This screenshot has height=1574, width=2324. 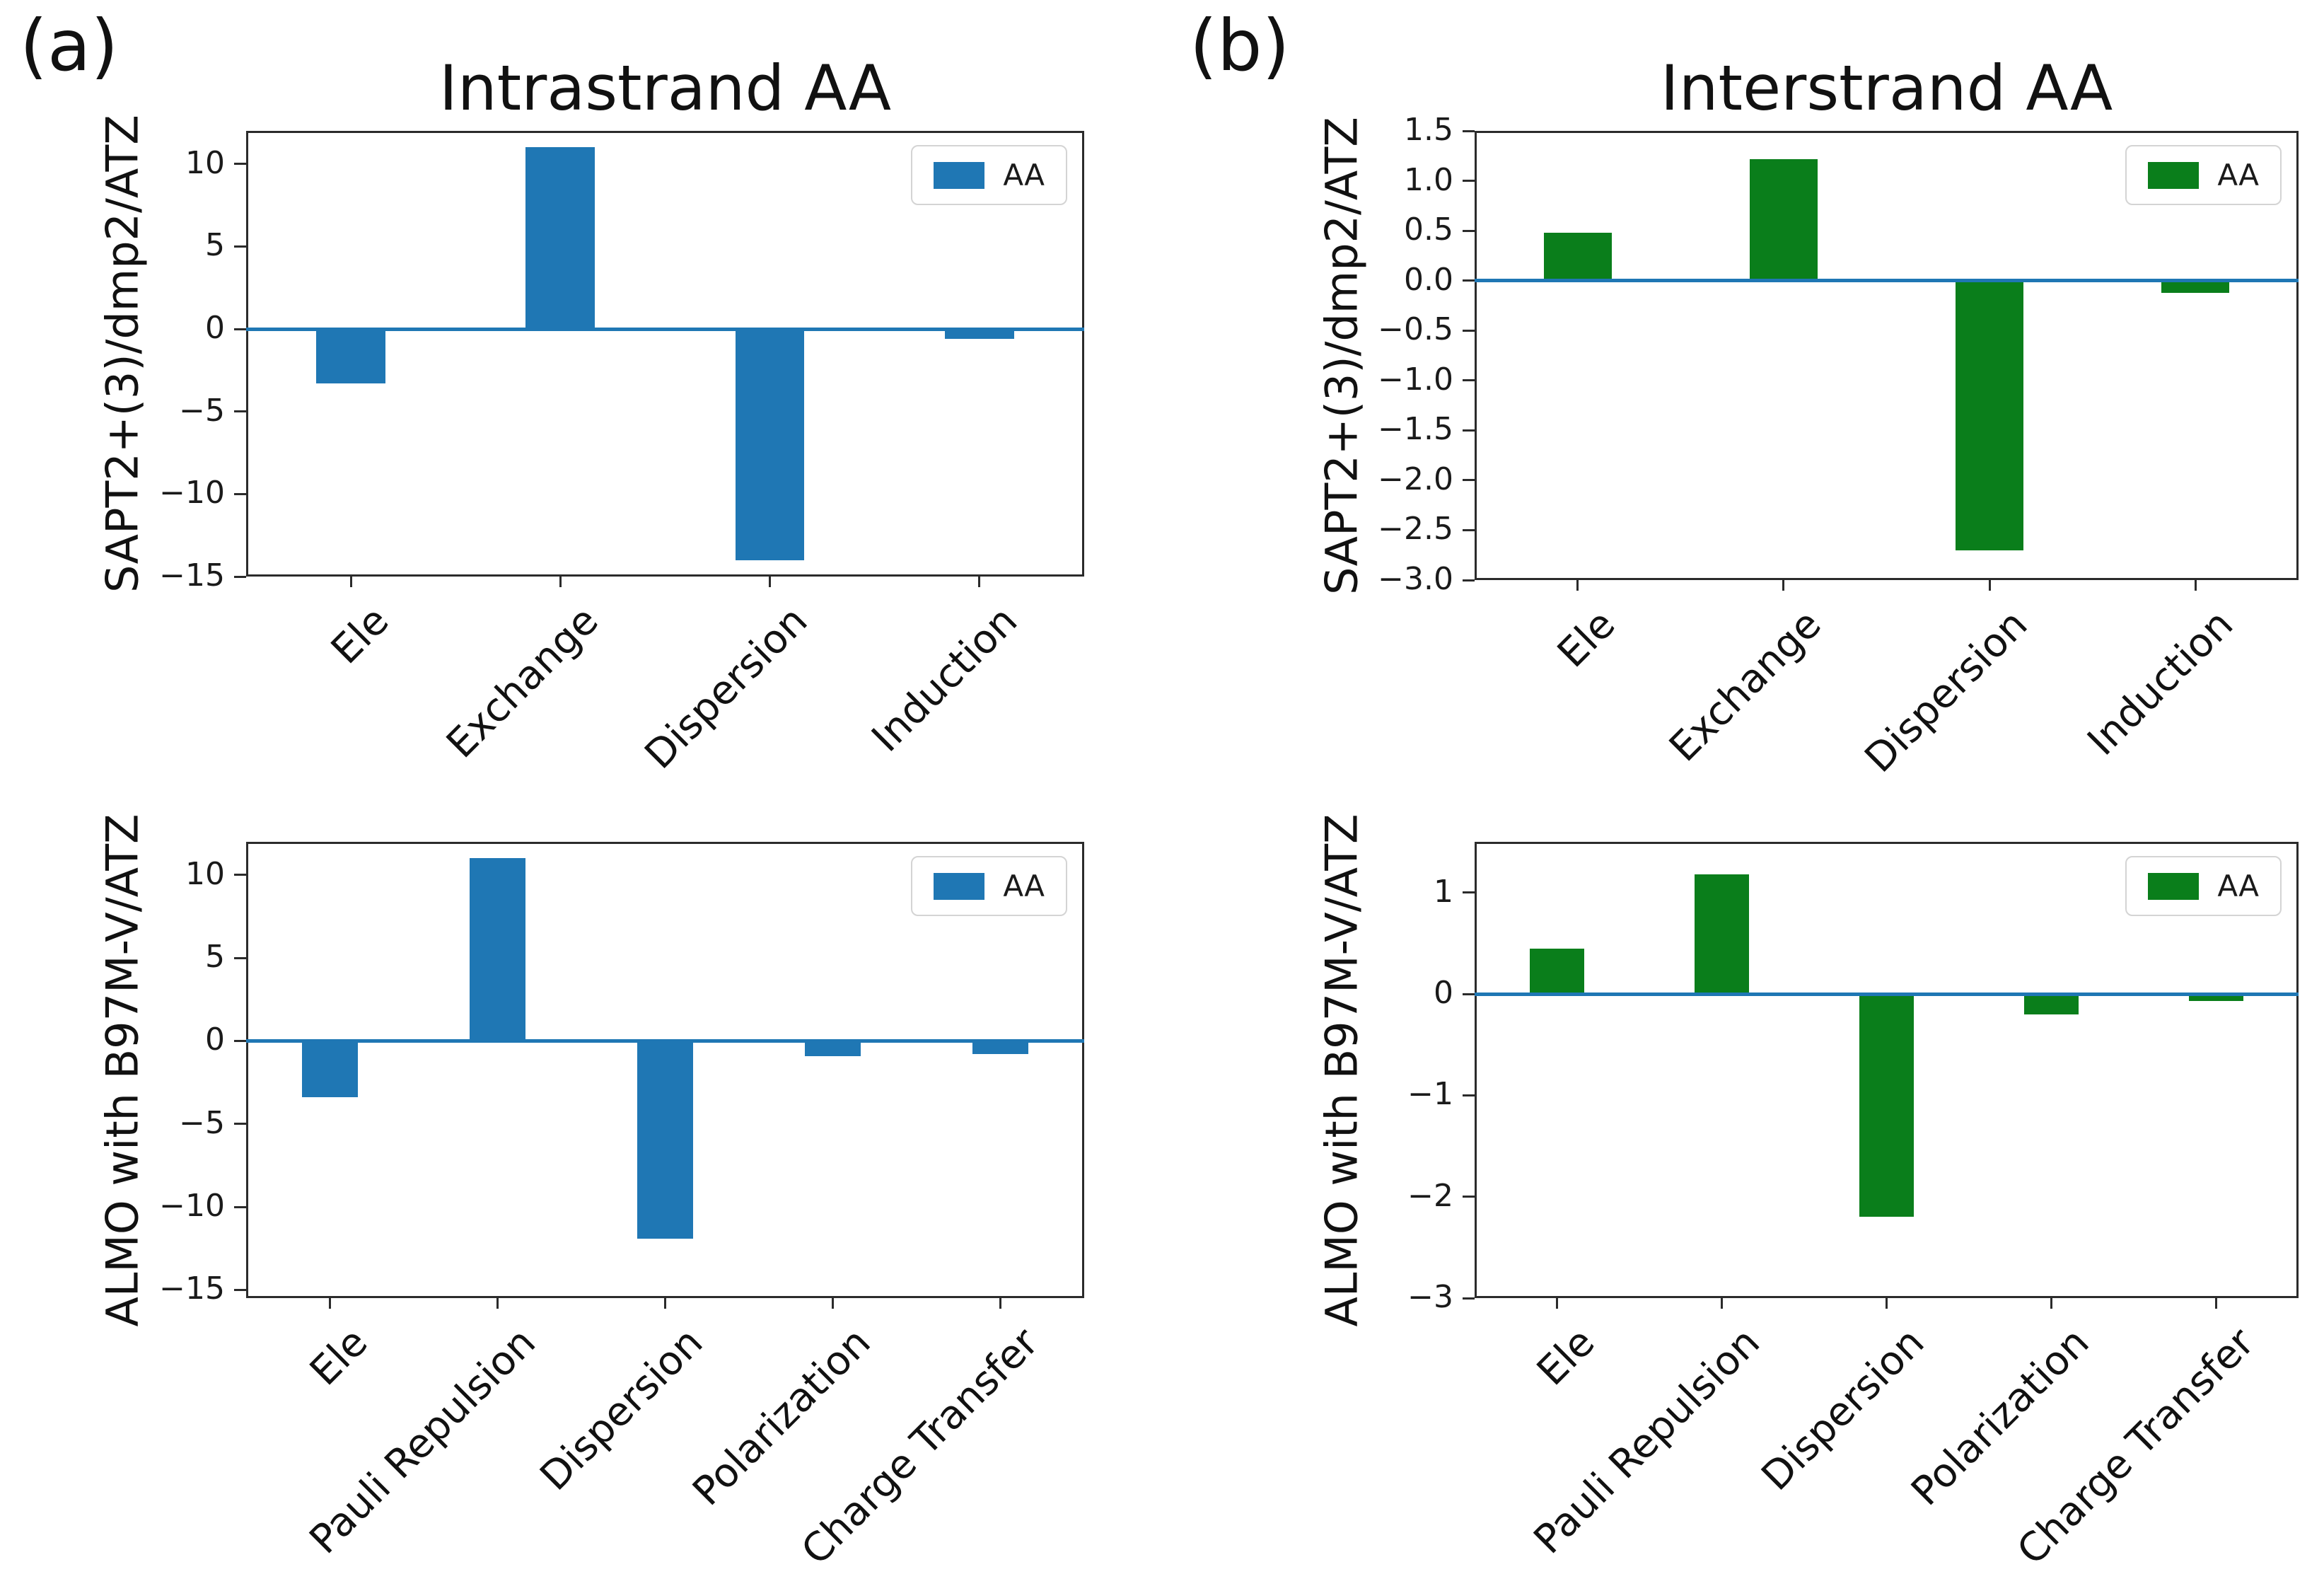 What do you see at coordinates (1886, 88) in the screenshot?
I see `chart-title: Interstrand AA` at bounding box center [1886, 88].